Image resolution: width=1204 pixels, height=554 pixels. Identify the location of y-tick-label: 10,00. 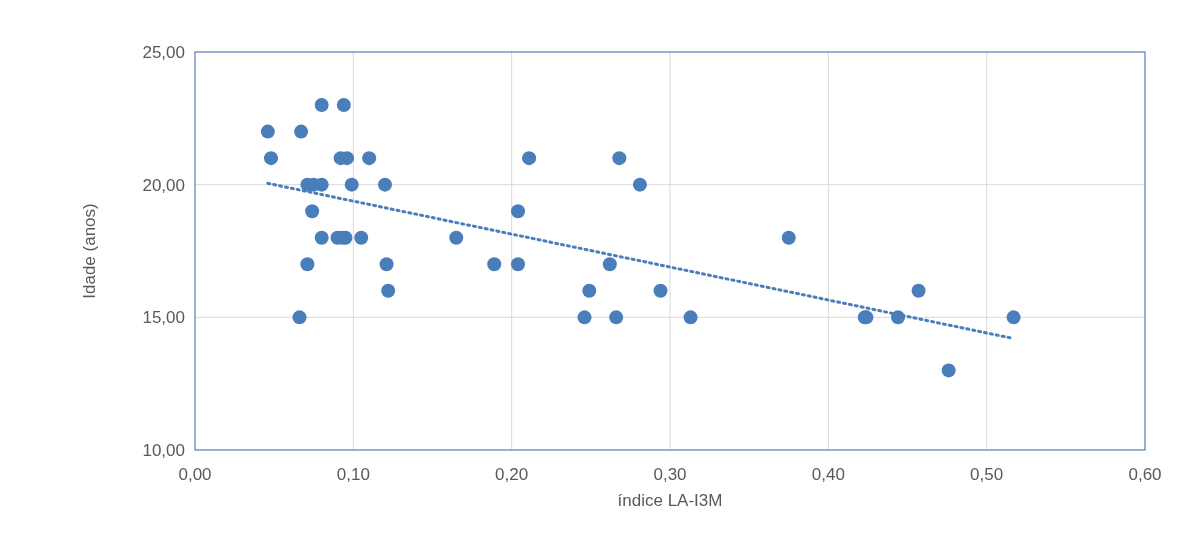
(163, 450).